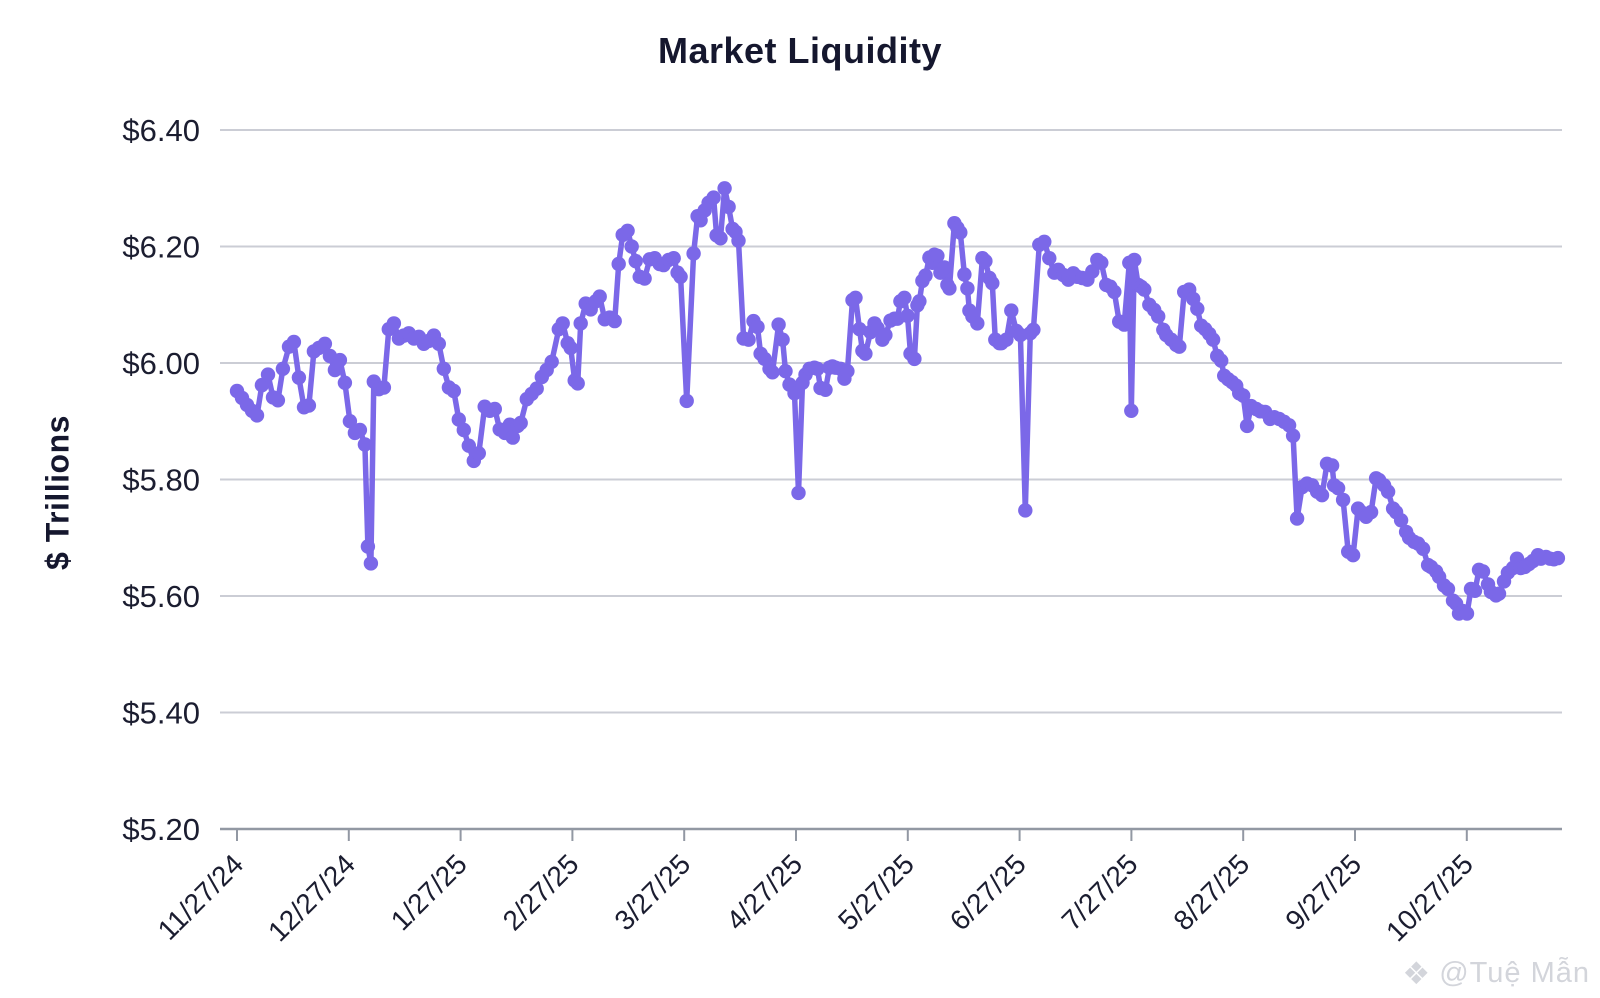 The width and height of the screenshot is (1600, 998). I want to click on y-tick-label: $6.00, so click(161, 363).